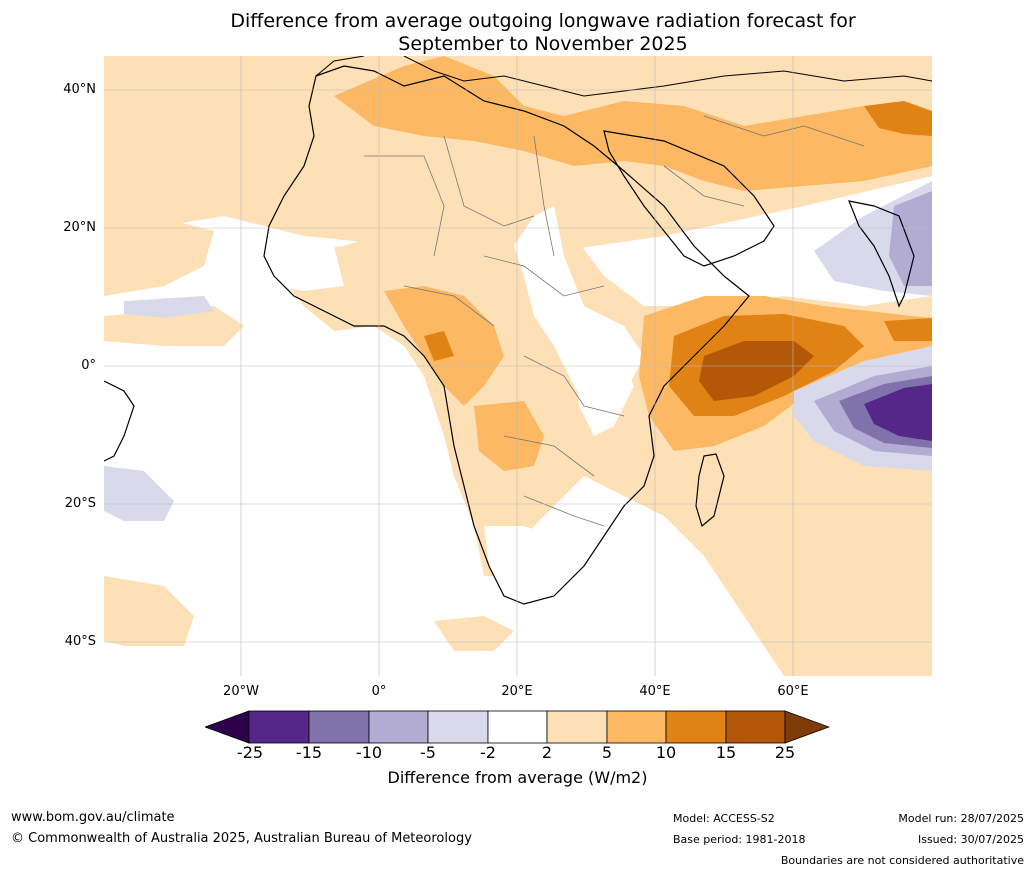 This screenshot has height=873, width=1035. What do you see at coordinates (139, 493) in the screenshot?
I see `contour-minus2-5-atlantic` at bounding box center [139, 493].